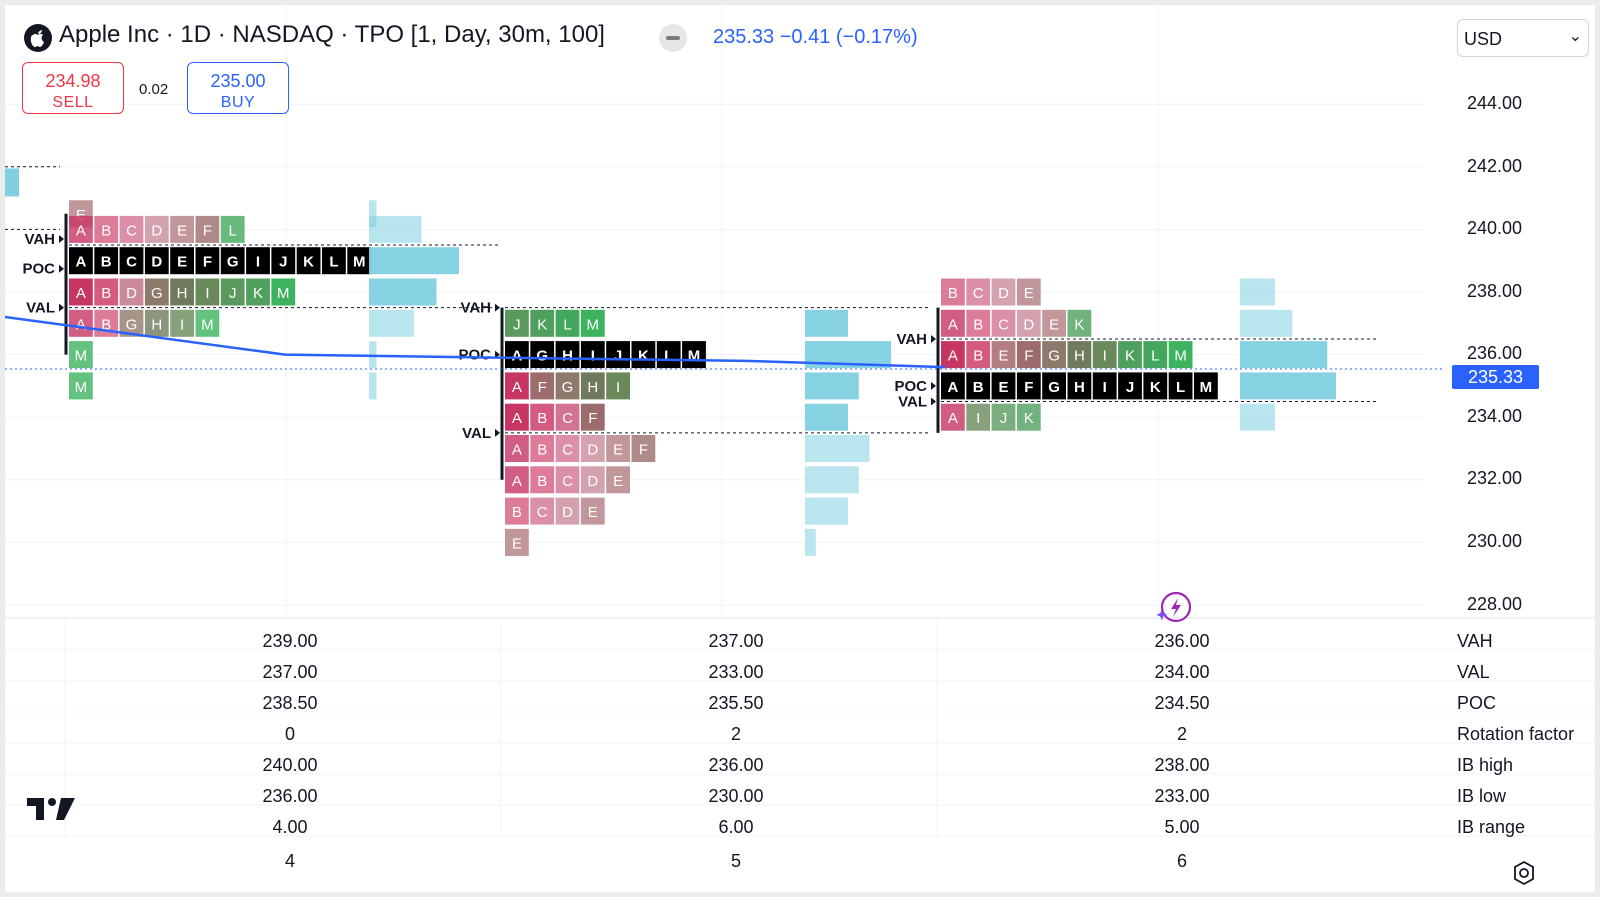 This screenshot has height=897, width=1600. What do you see at coordinates (238, 88) in the screenshot?
I see `buy-button: 235.00 BUY` at bounding box center [238, 88].